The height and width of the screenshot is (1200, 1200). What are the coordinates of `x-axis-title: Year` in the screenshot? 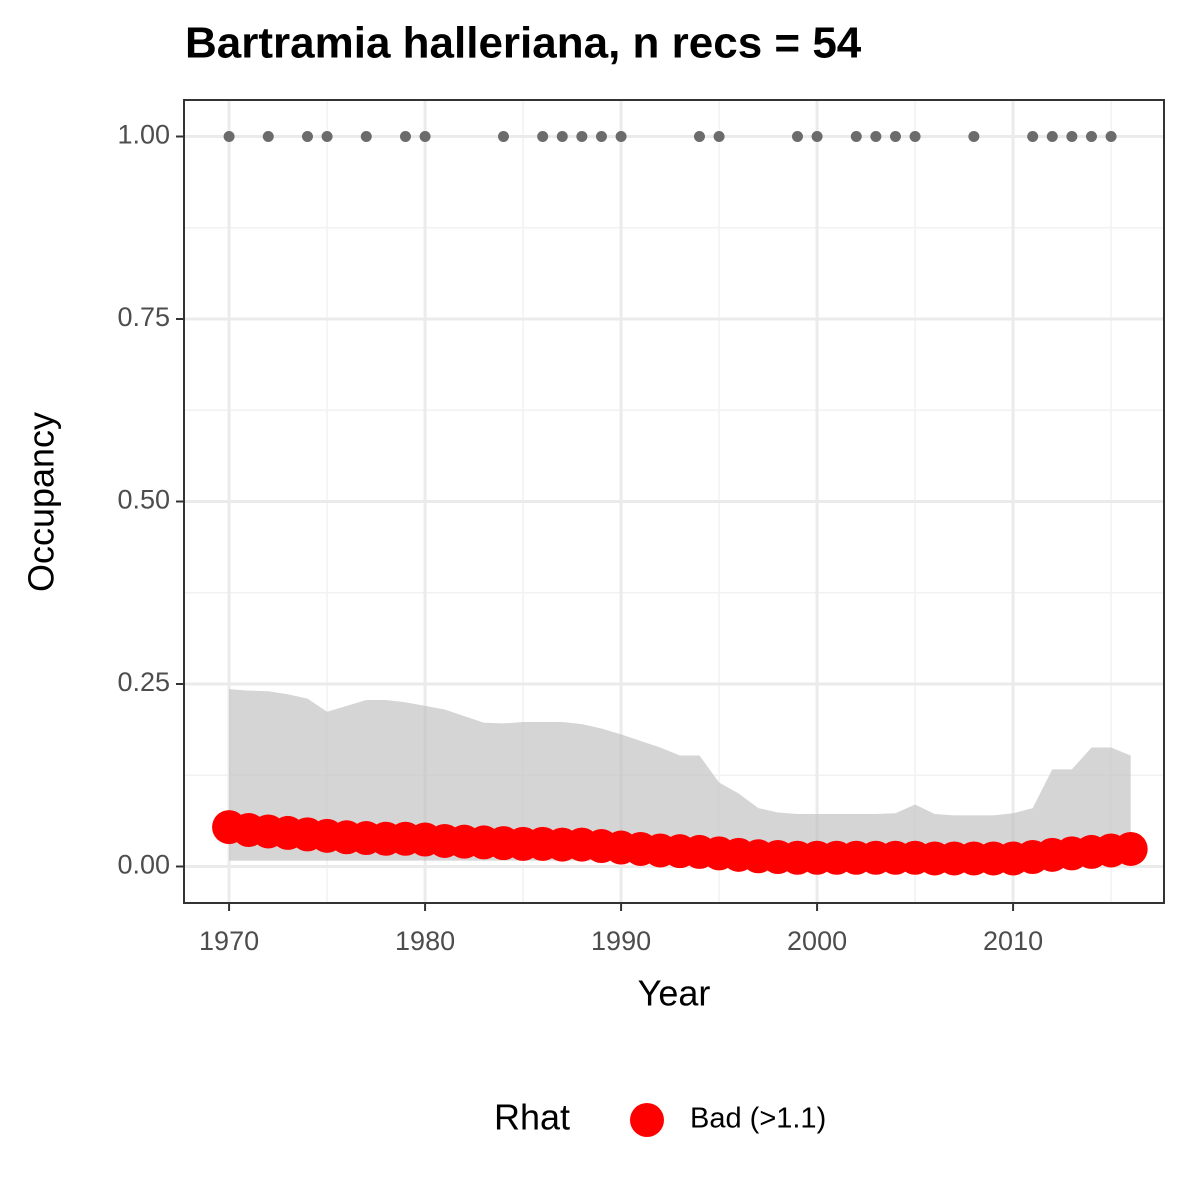 It's located at (674, 993).